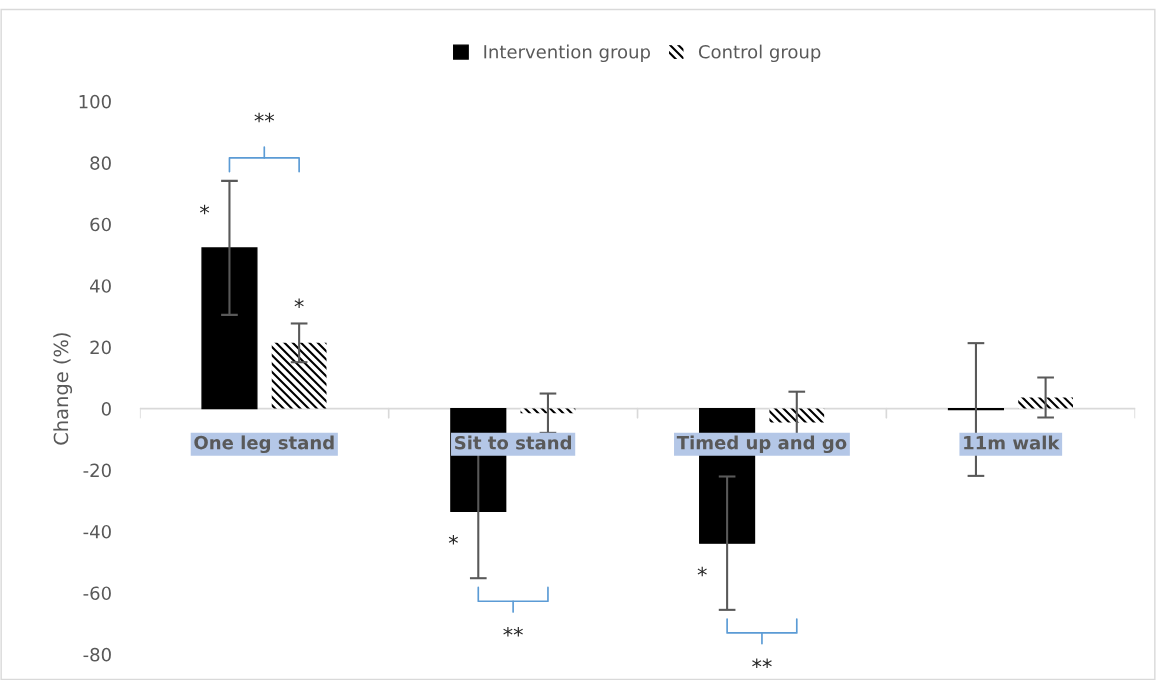 This screenshot has height=680, width=1156. Describe the element at coordinates (97, 531) in the screenshot. I see `y-tick-label: -40` at that location.